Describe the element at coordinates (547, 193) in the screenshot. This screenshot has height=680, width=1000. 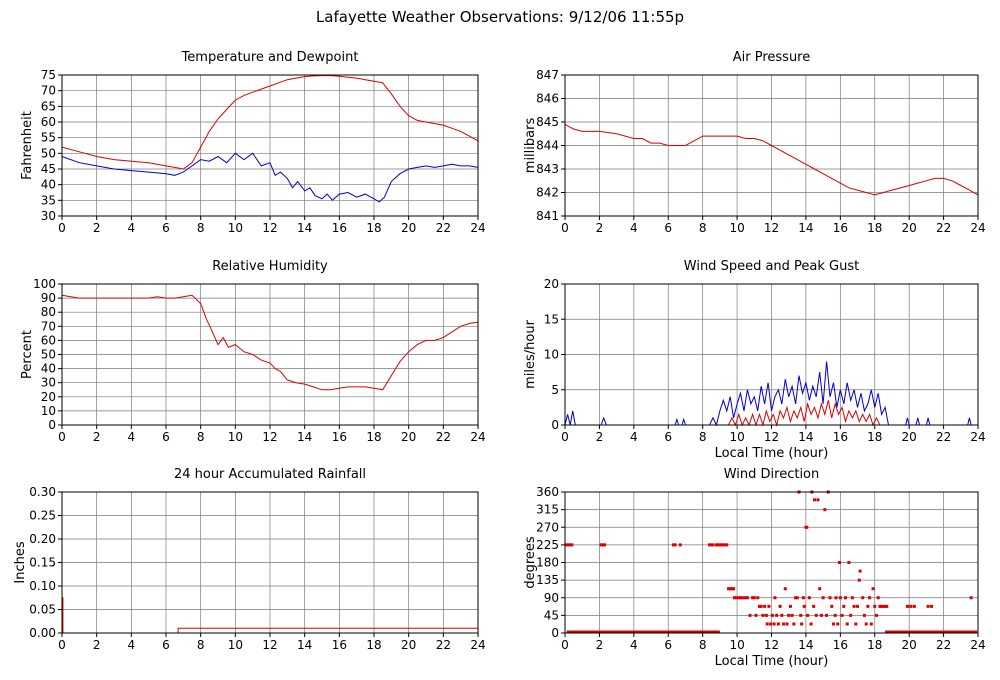
I see `y-tick-label: 842` at that location.